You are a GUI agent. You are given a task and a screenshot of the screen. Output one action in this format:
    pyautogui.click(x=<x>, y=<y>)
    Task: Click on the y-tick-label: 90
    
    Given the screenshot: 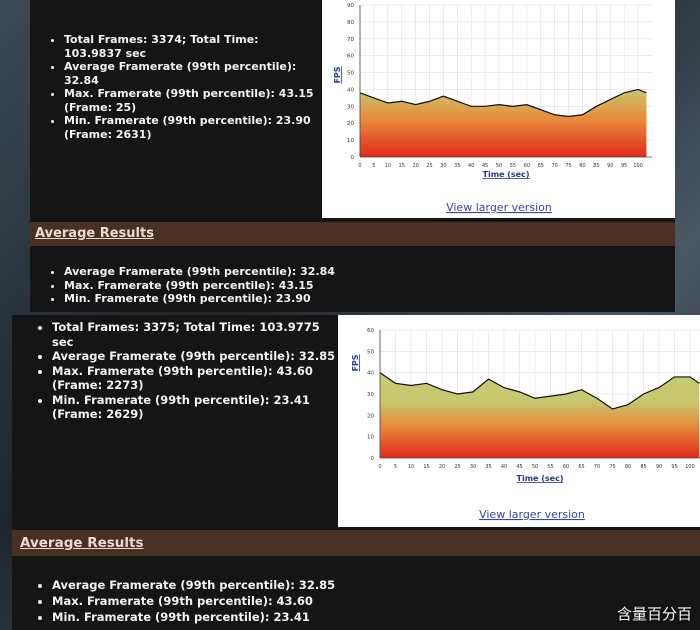 What is the action you would take?
    pyautogui.click(x=350, y=6)
    